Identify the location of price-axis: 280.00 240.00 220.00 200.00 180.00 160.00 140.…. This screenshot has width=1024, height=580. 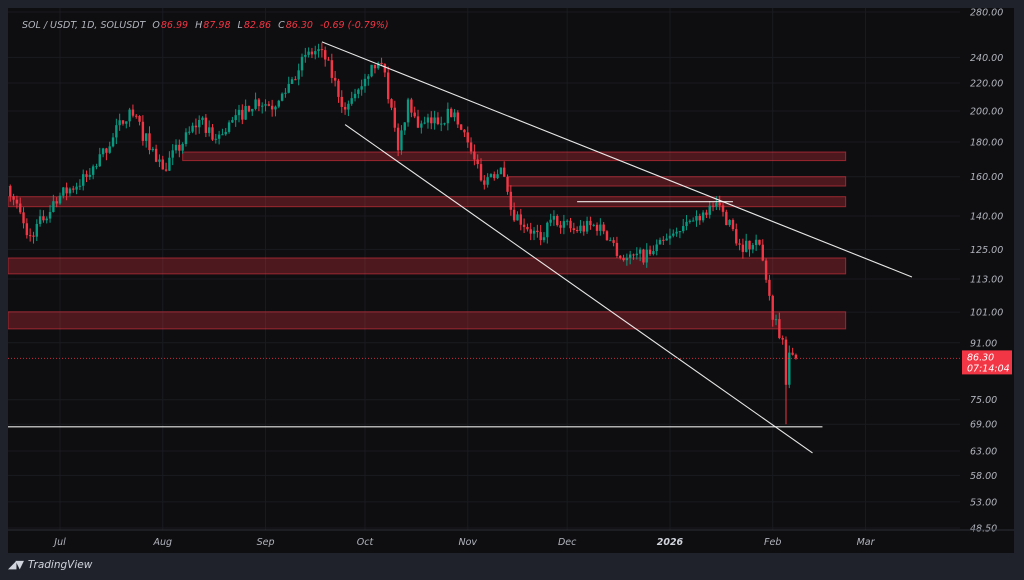
(987, 280).